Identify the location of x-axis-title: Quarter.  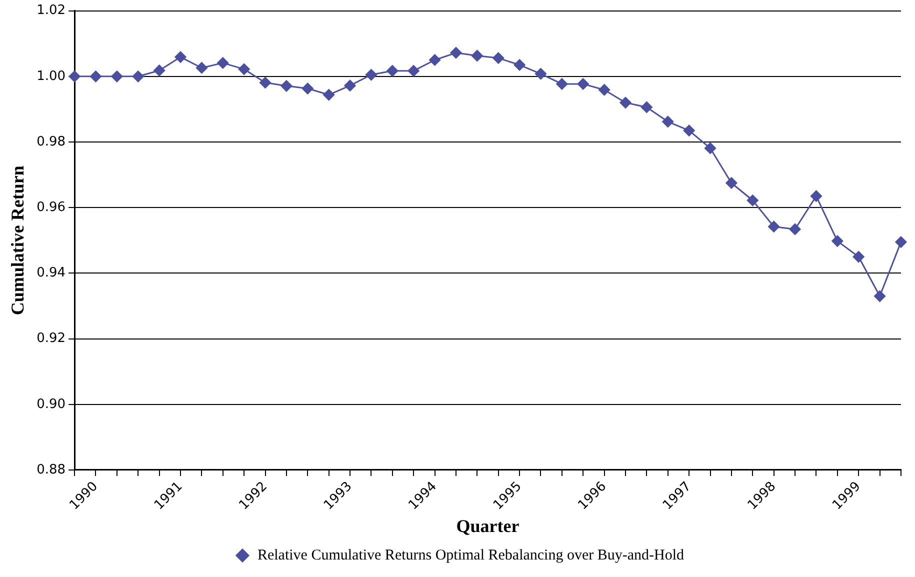
(488, 526).